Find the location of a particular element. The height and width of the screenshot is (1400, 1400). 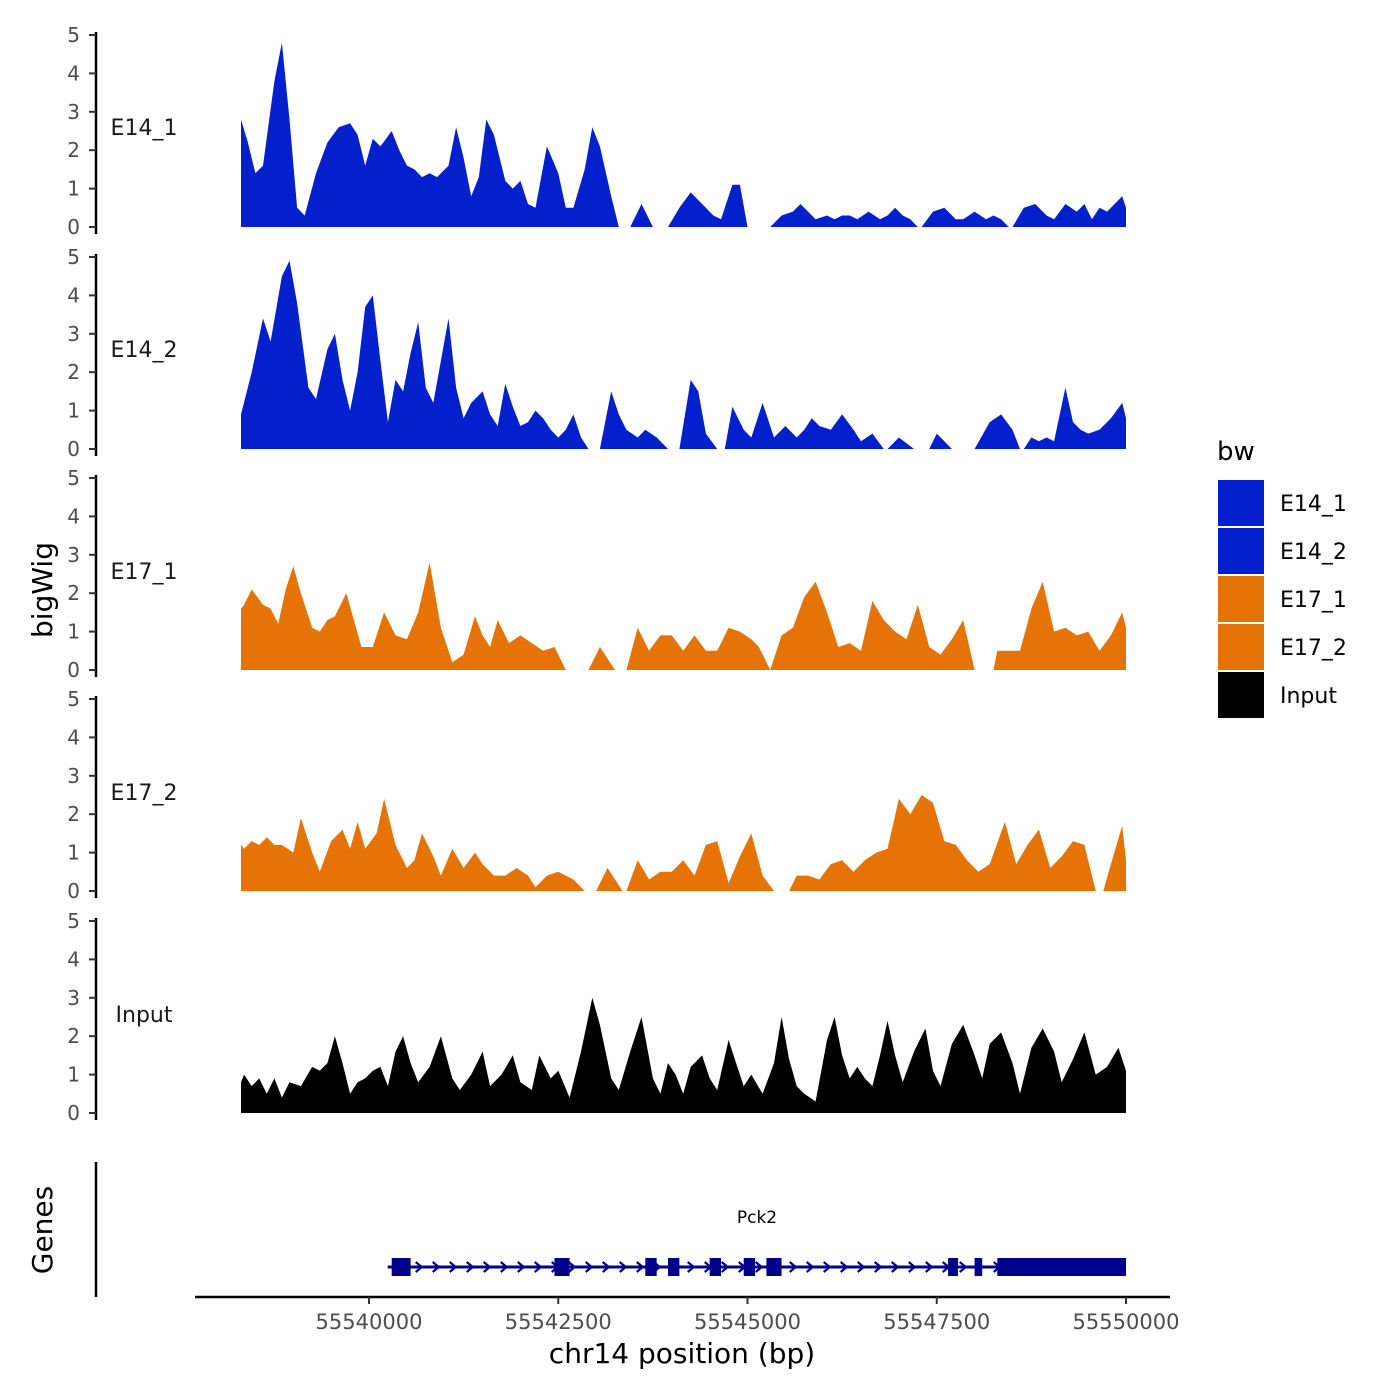

legend: bw E14_1 E14_2 E17_1 E17_2 Input is located at coordinates (1282, 577).